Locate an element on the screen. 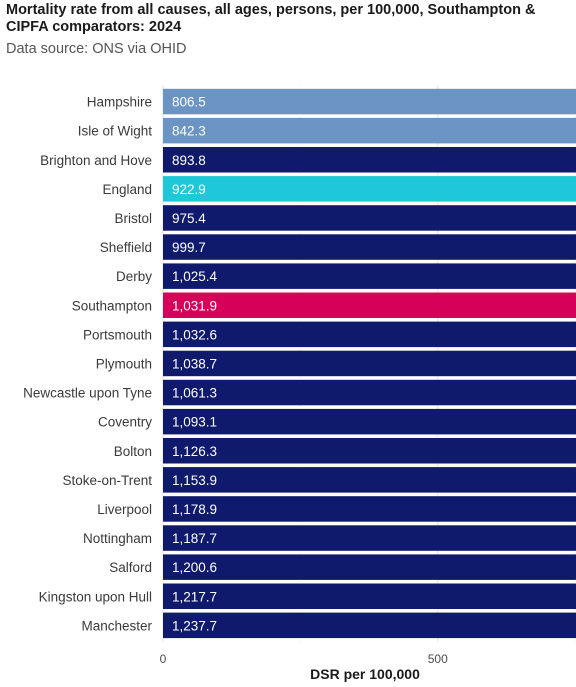  value-label: 1,187.7 is located at coordinates (194, 538).